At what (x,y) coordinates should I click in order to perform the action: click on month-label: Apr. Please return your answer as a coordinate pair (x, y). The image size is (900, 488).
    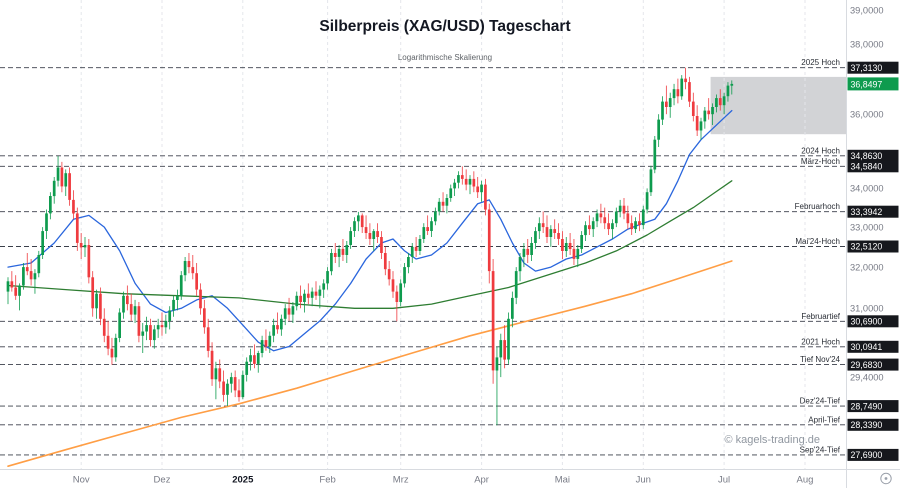
    Looking at the image, I should click on (481, 480).